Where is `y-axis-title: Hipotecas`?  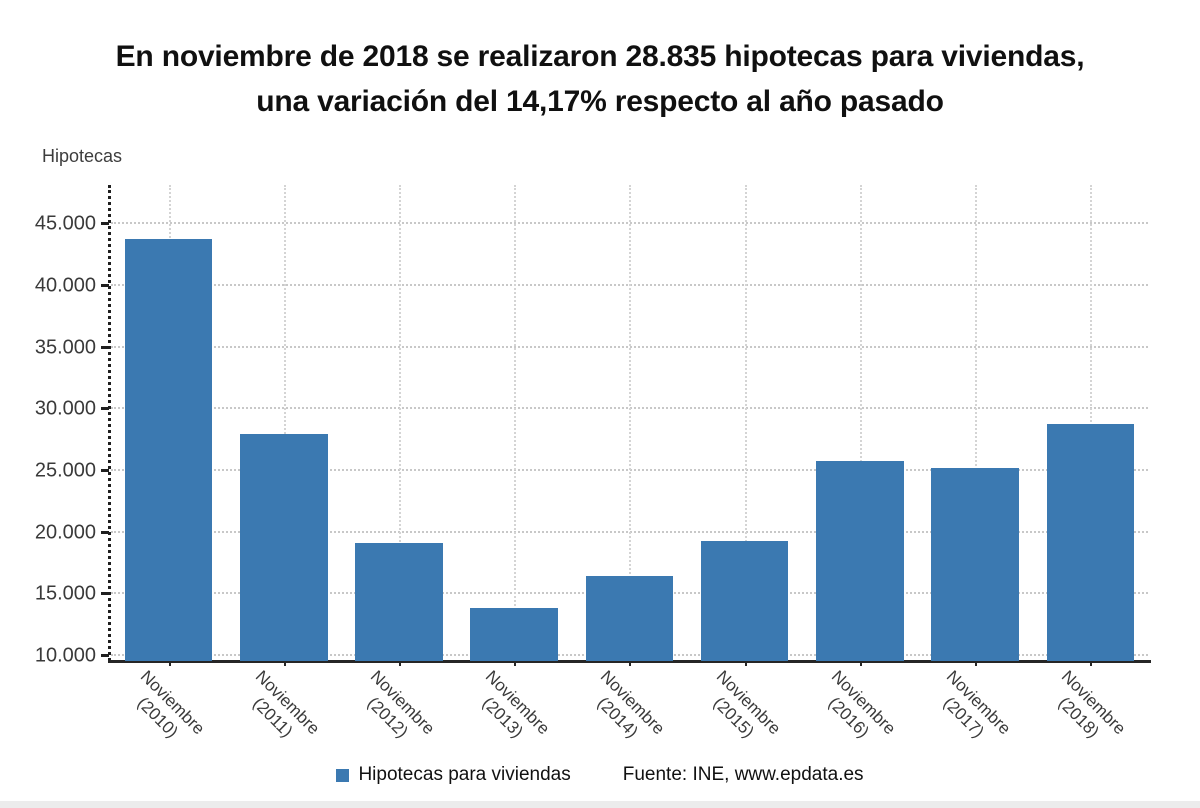 y-axis-title: Hipotecas is located at coordinates (82, 156).